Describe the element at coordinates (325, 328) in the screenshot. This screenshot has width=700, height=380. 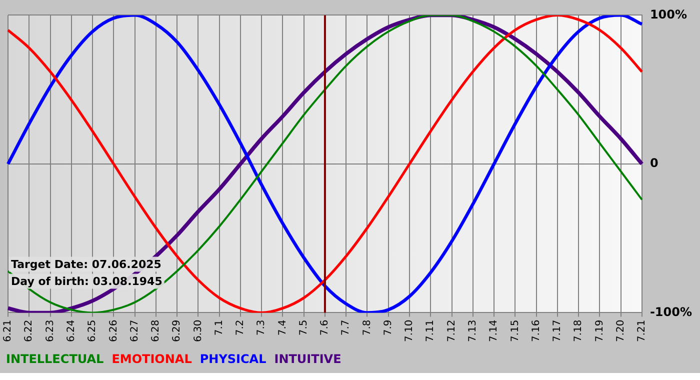
I see `x-tick-label: 7.6` at that location.